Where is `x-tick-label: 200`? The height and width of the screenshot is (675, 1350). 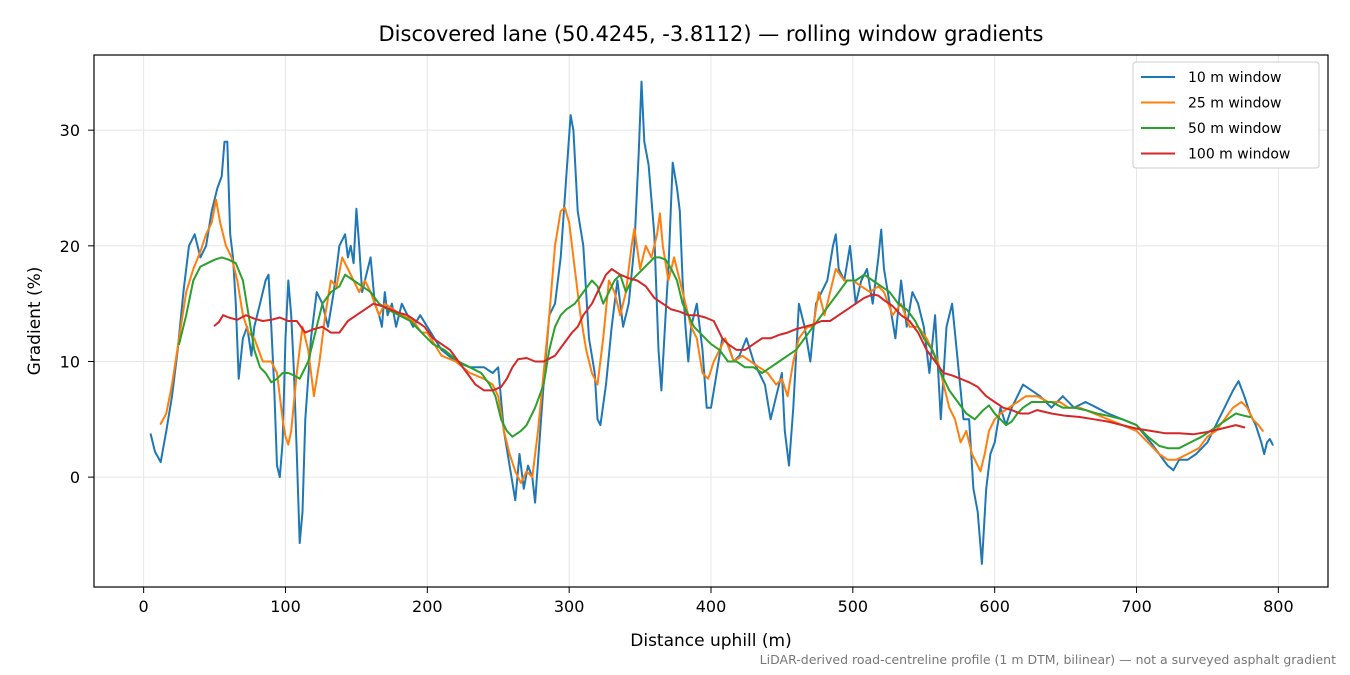
x-tick-label: 200 is located at coordinates (427, 606).